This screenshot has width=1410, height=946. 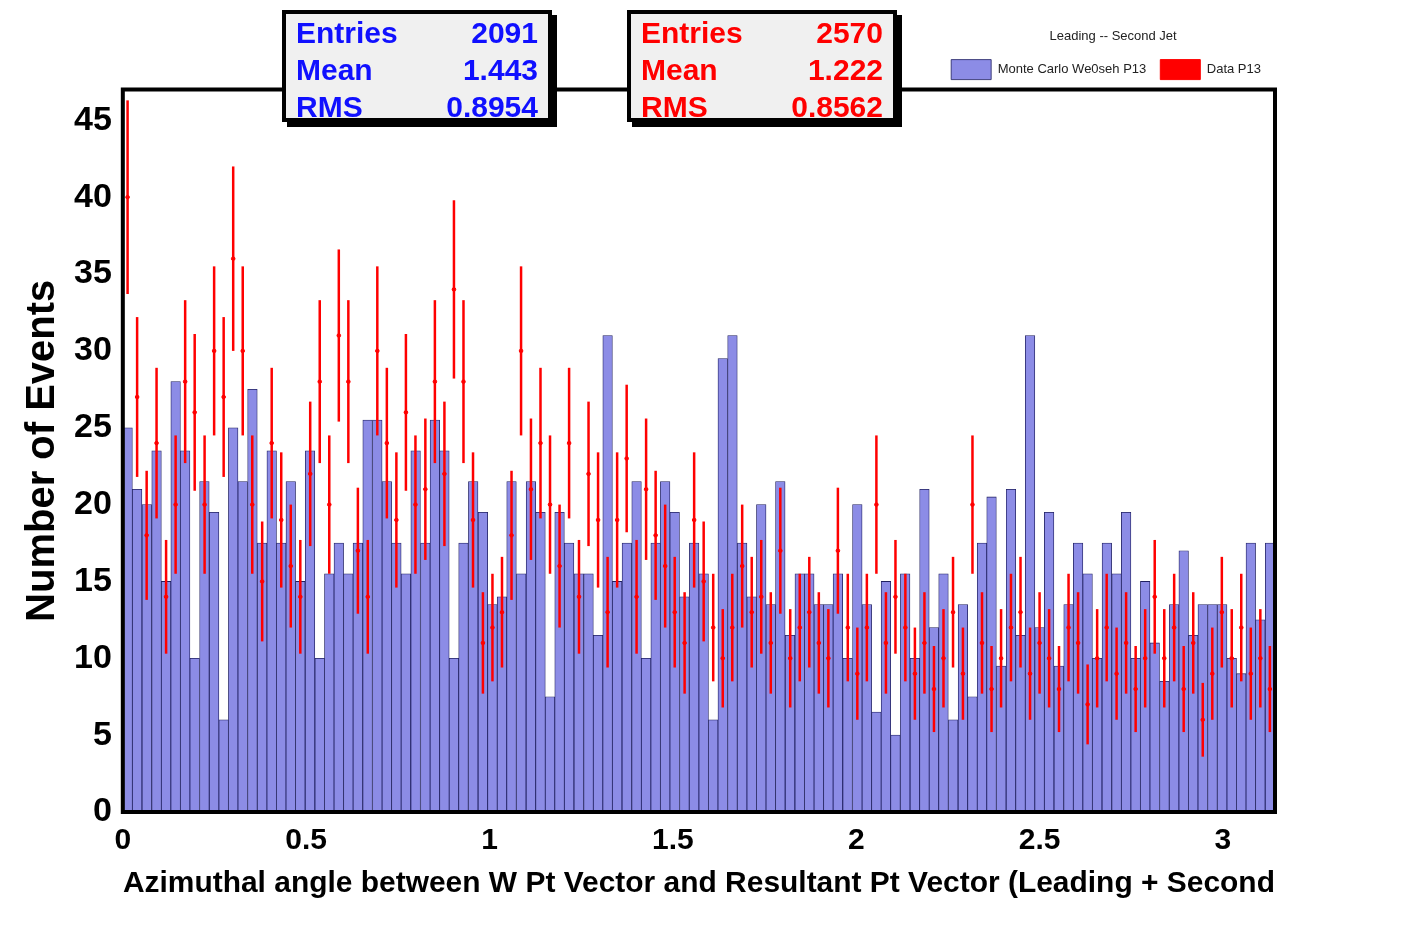 What do you see at coordinates (762, 106) in the screenshot?
I see `text: RMS 0.8562` at bounding box center [762, 106].